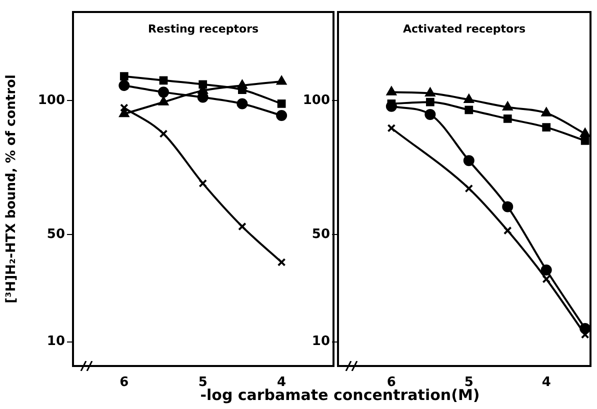 The height and width of the screenshot is (409, 597). I want to click on x-tick-label: 4, so click(546, 382).